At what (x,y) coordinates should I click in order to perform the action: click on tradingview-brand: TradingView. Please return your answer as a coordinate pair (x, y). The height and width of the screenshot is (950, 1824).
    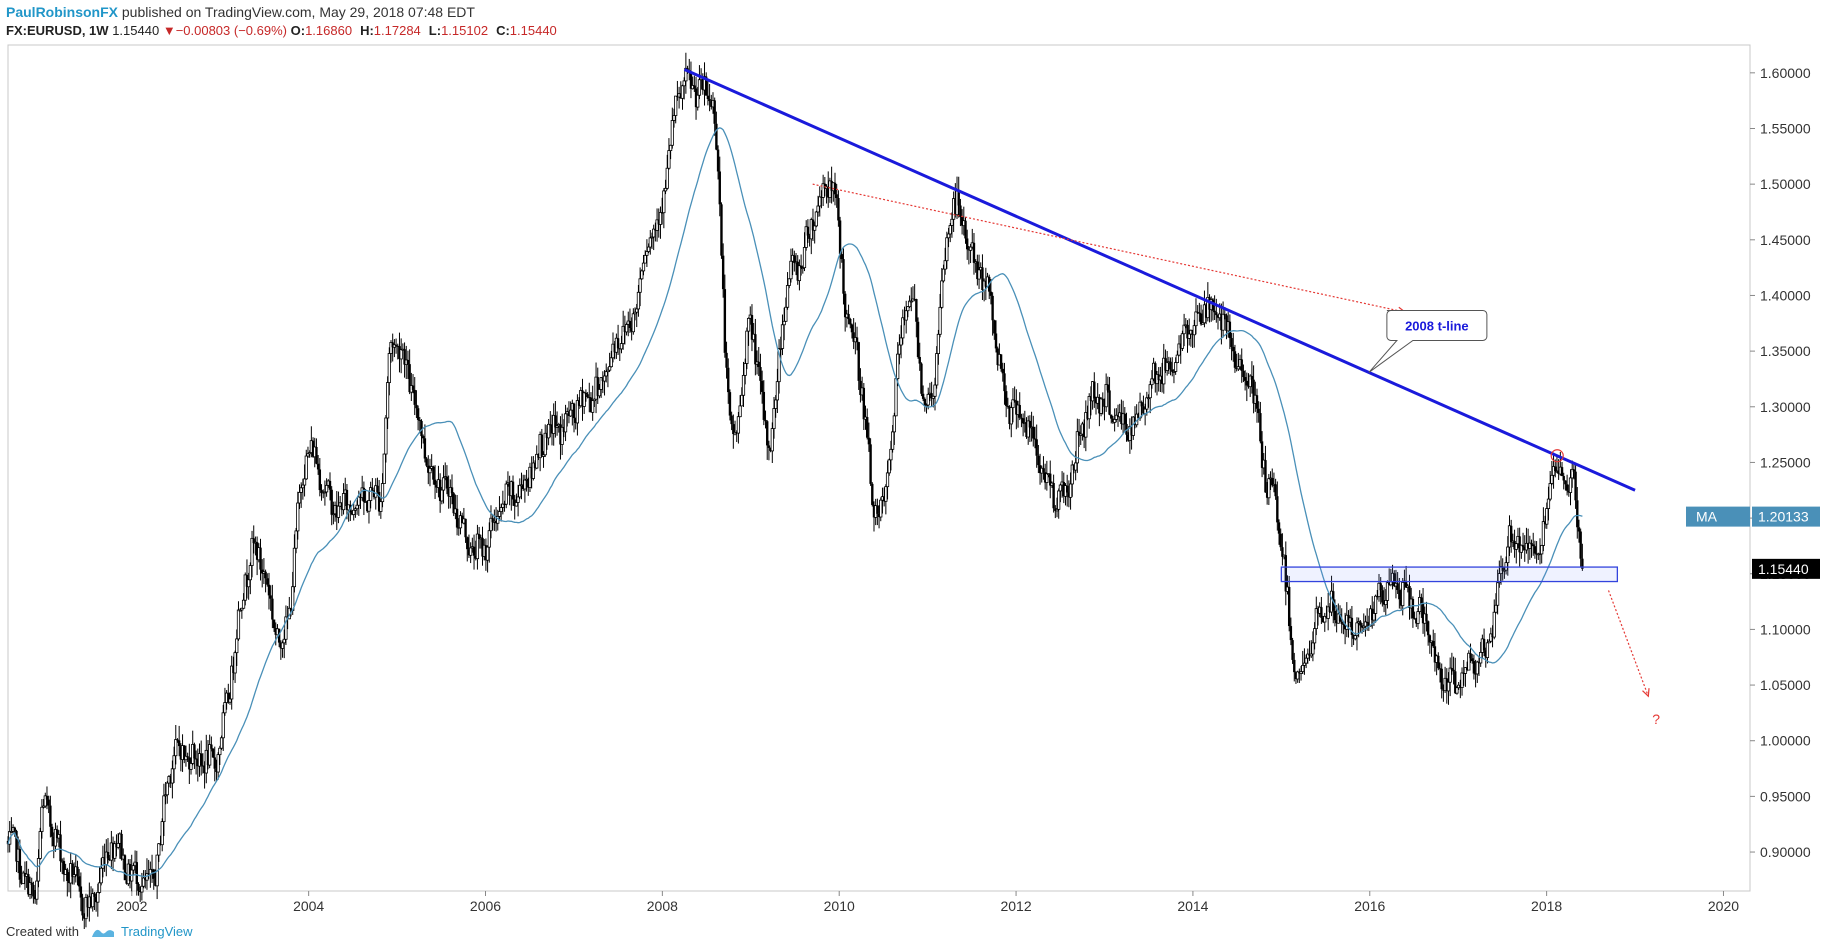
    Looking at the image, I should click on (156, 931).